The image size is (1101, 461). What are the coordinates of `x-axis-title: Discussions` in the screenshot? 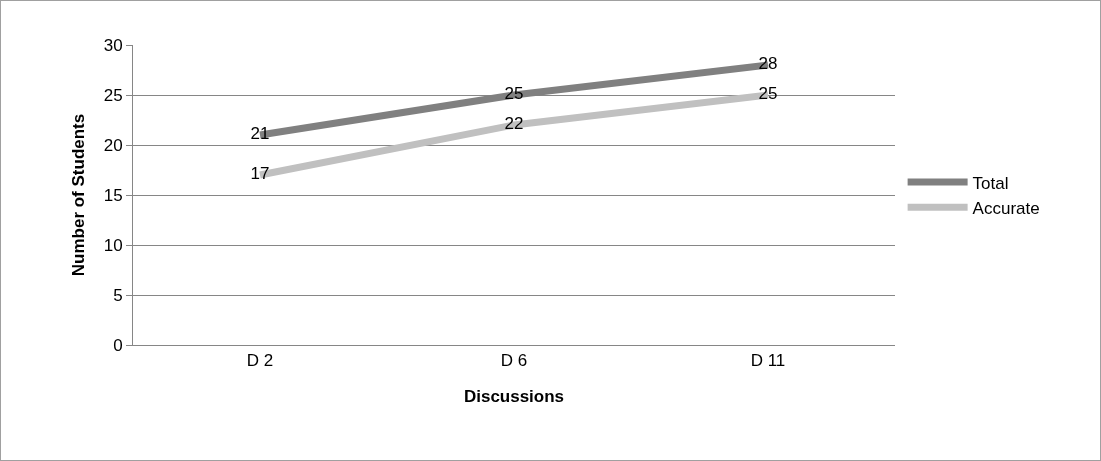 It's located at (514, 396).